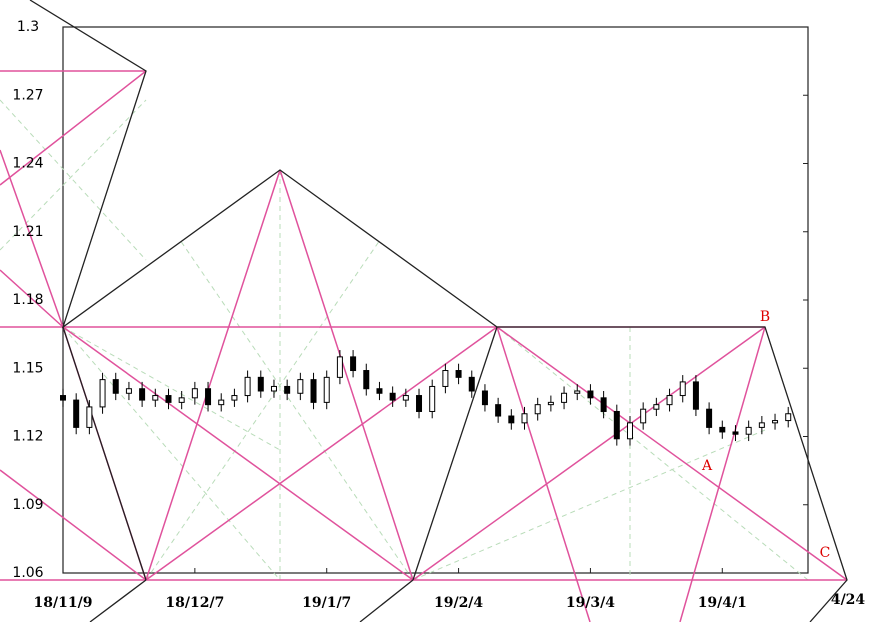 This screenshot has height=622, width=872. I want to click on y-tick-label: 1.09, so click(27, 505).